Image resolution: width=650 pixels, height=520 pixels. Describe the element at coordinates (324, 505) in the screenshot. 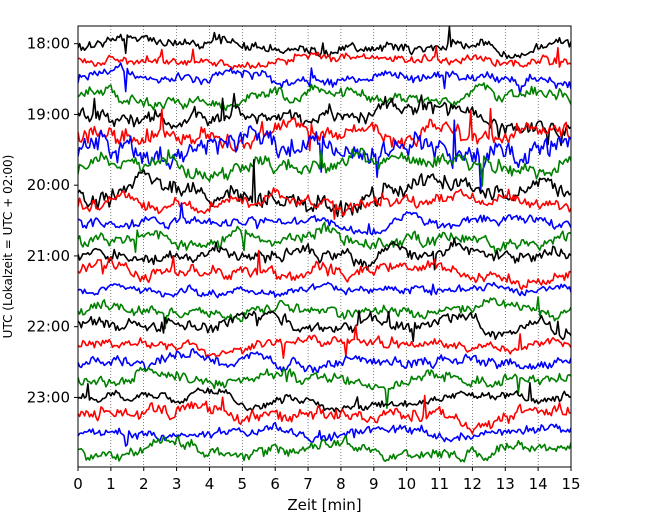

I see `x-axis-label: Zeit [min]` at that location.